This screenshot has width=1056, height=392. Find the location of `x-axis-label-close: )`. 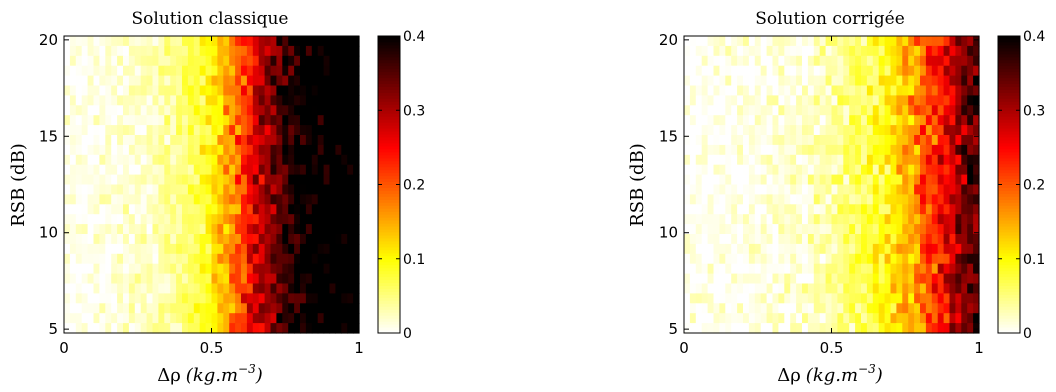

x-axis-label-close: ) is located at coordinates (259, 375).